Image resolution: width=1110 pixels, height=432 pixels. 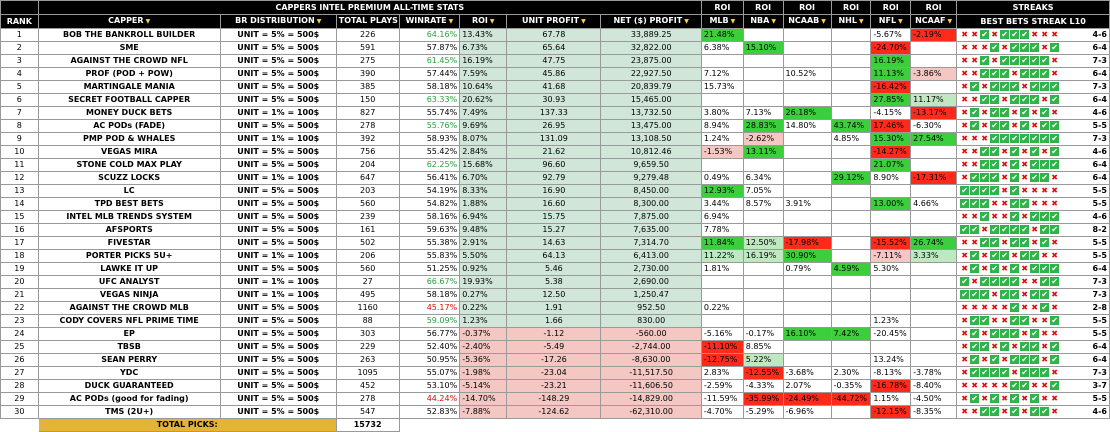 I want to click on col-unit: UNIT PROFIT ▼, so click(x=554, y=21).